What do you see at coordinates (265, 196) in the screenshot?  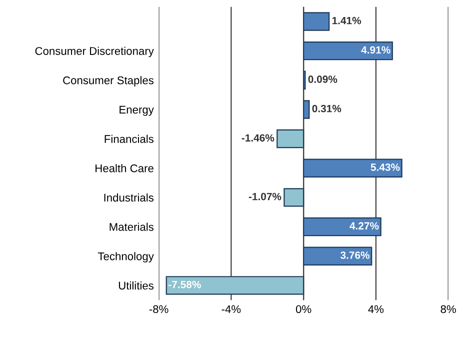 I see `data-label: -1.07%` at bounding box center [265, 196].